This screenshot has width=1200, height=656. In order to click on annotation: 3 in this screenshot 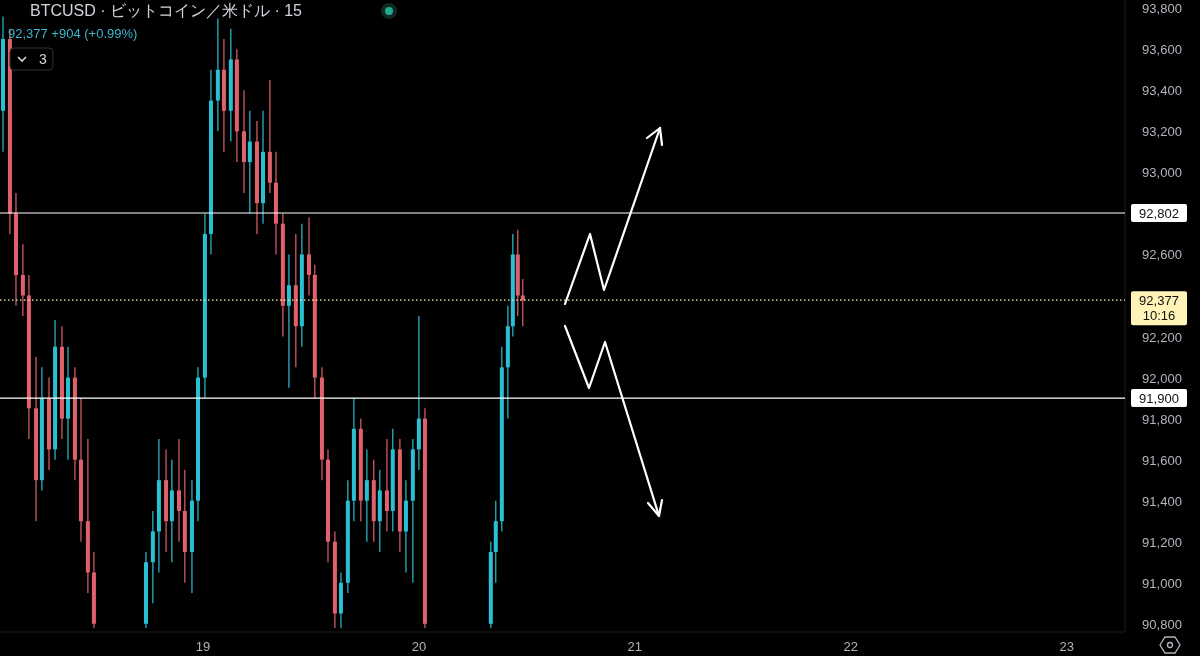, I will do `click(43, 59)`.